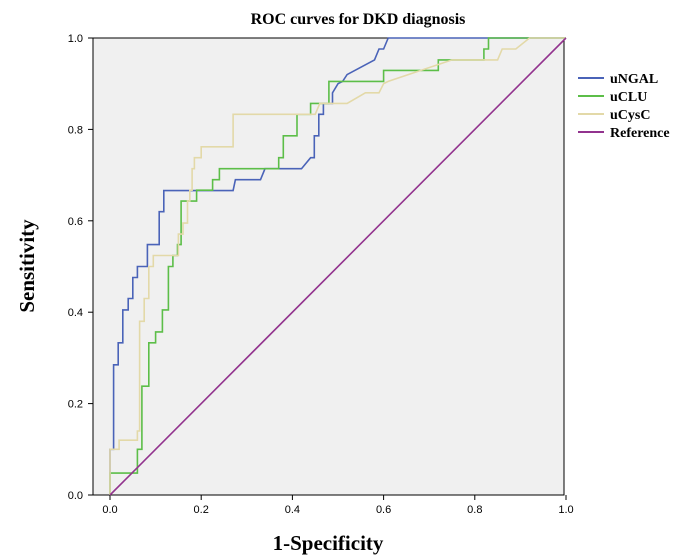 The width and height of the screenshot is (691, 557). What do you see at coordinates (358, 19) in the screenshot?
I see `chart-title: ROC curves for DKD diagnosis` at bounding box center [358, 19].